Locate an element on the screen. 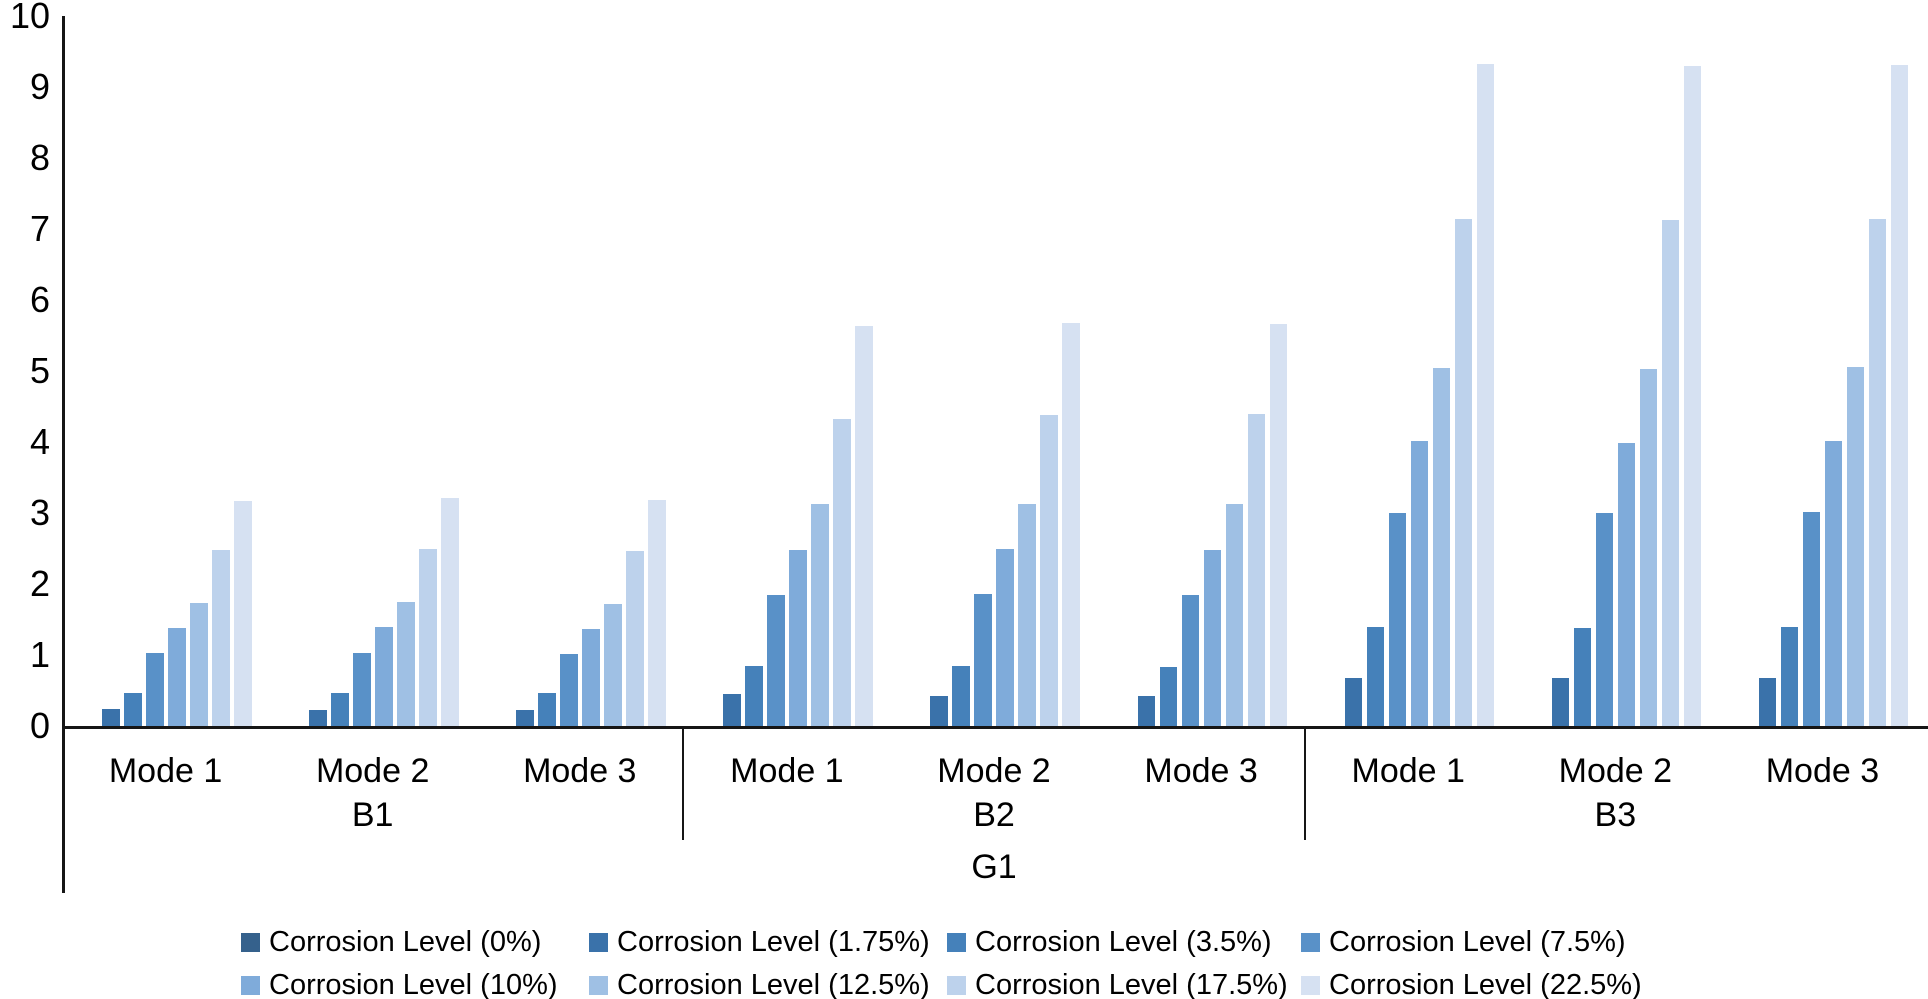  legend-item: Corrosion Level (3.5%) is located at coordinates (1109, 942).